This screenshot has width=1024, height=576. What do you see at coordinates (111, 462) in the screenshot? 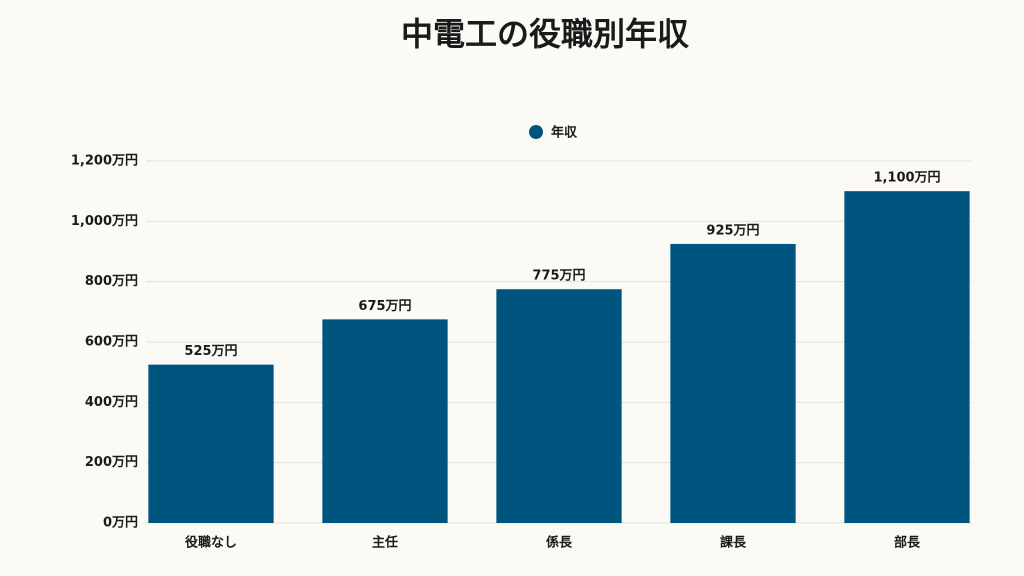
I see `y-tick-label: 200万円` at bounding box center [111, 462].